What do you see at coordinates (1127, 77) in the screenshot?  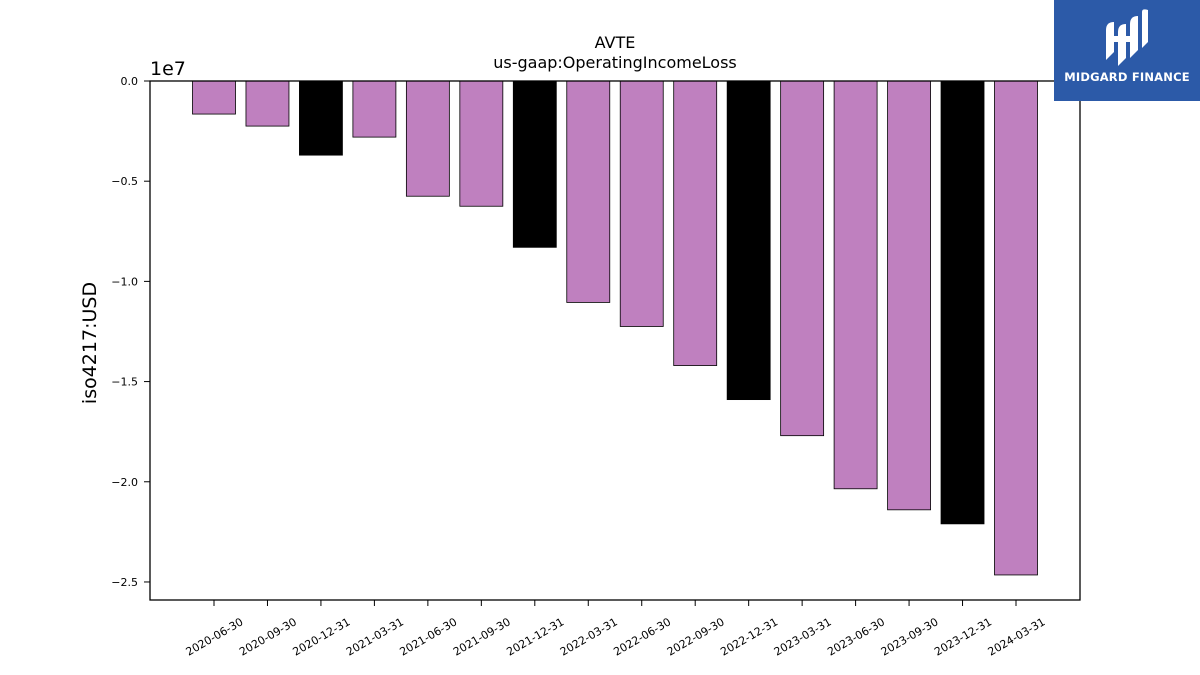 I see `brand-name: MIDGARD FINANCE` at bounding box center [1127, 77].